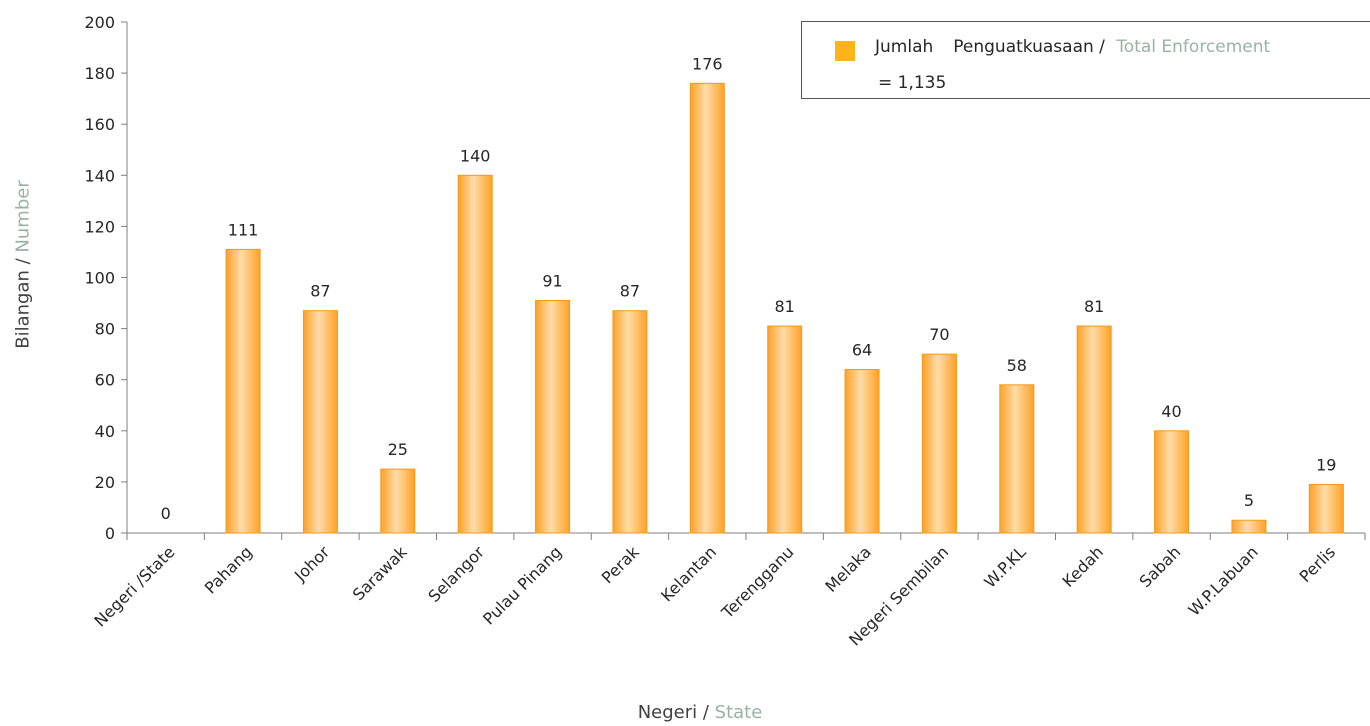 This screenshot has width=1370, height=726. I want to click on legend-text-part2: Penguatkuasaan /, so click(1032, 47).